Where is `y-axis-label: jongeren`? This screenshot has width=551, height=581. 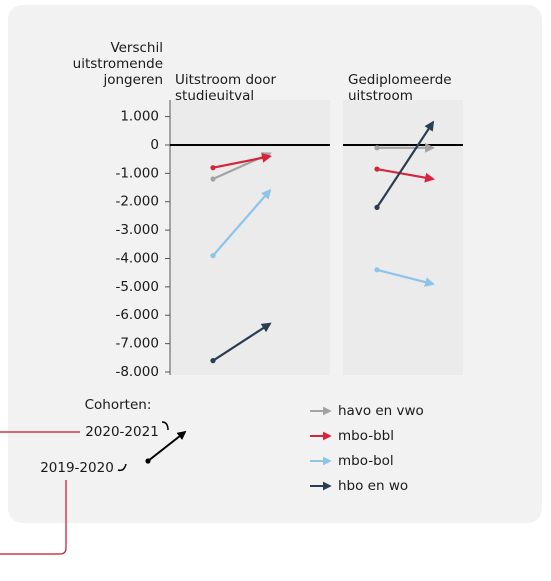 y-axis-label: jongeren is located at coordinates (132, 80).